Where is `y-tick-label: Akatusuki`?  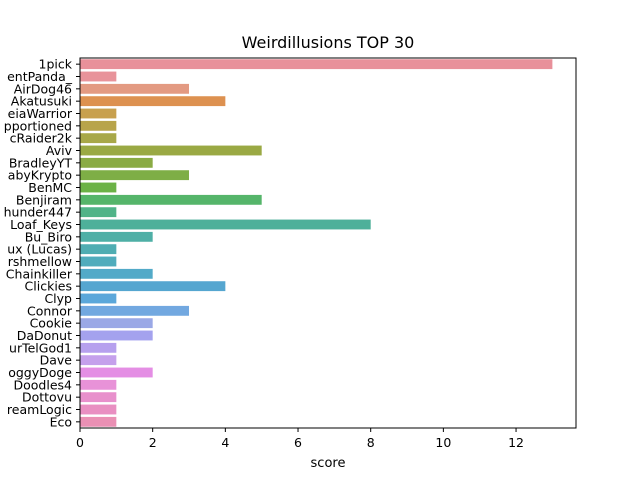 y-tick-label: Akatusuki is located at coordinates (41, 101).